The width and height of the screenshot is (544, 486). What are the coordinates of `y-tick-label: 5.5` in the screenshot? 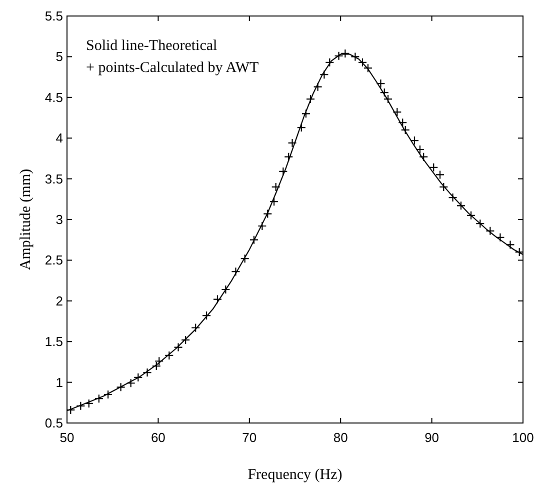 It's located at (53, 16).